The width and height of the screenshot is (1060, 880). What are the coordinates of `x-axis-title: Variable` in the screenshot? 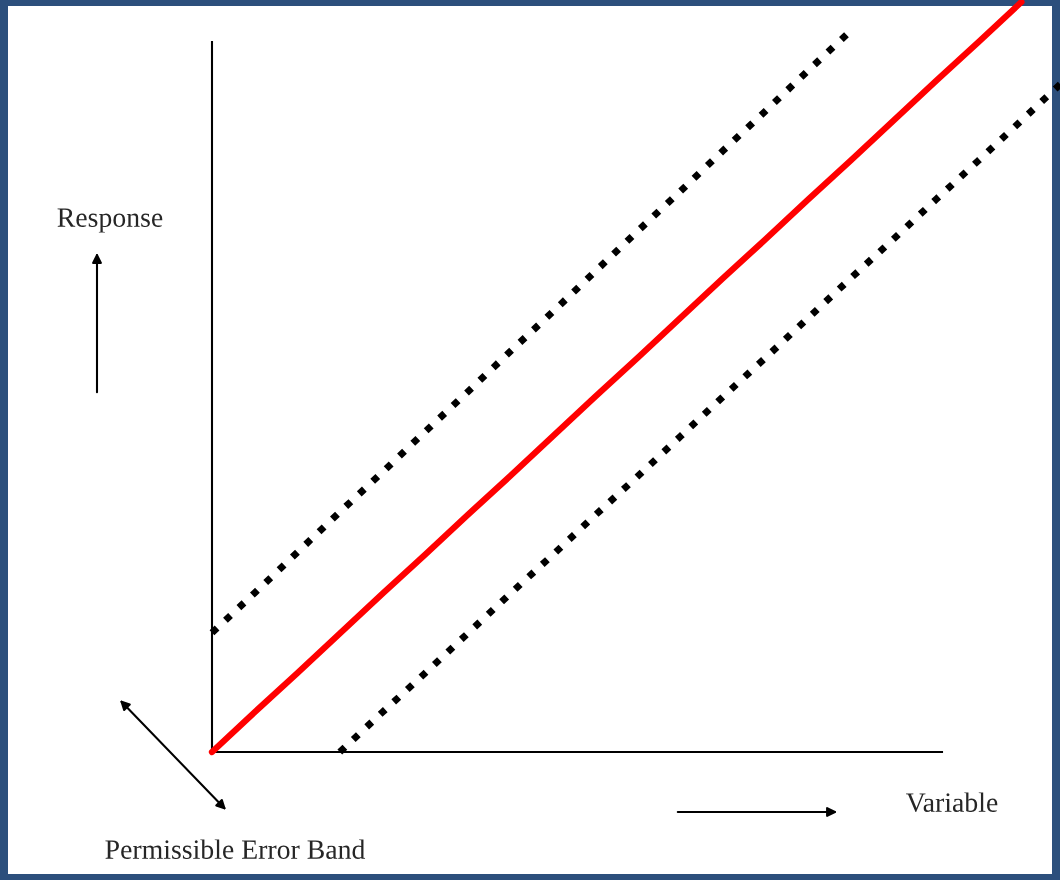 It's located at (952, 802).